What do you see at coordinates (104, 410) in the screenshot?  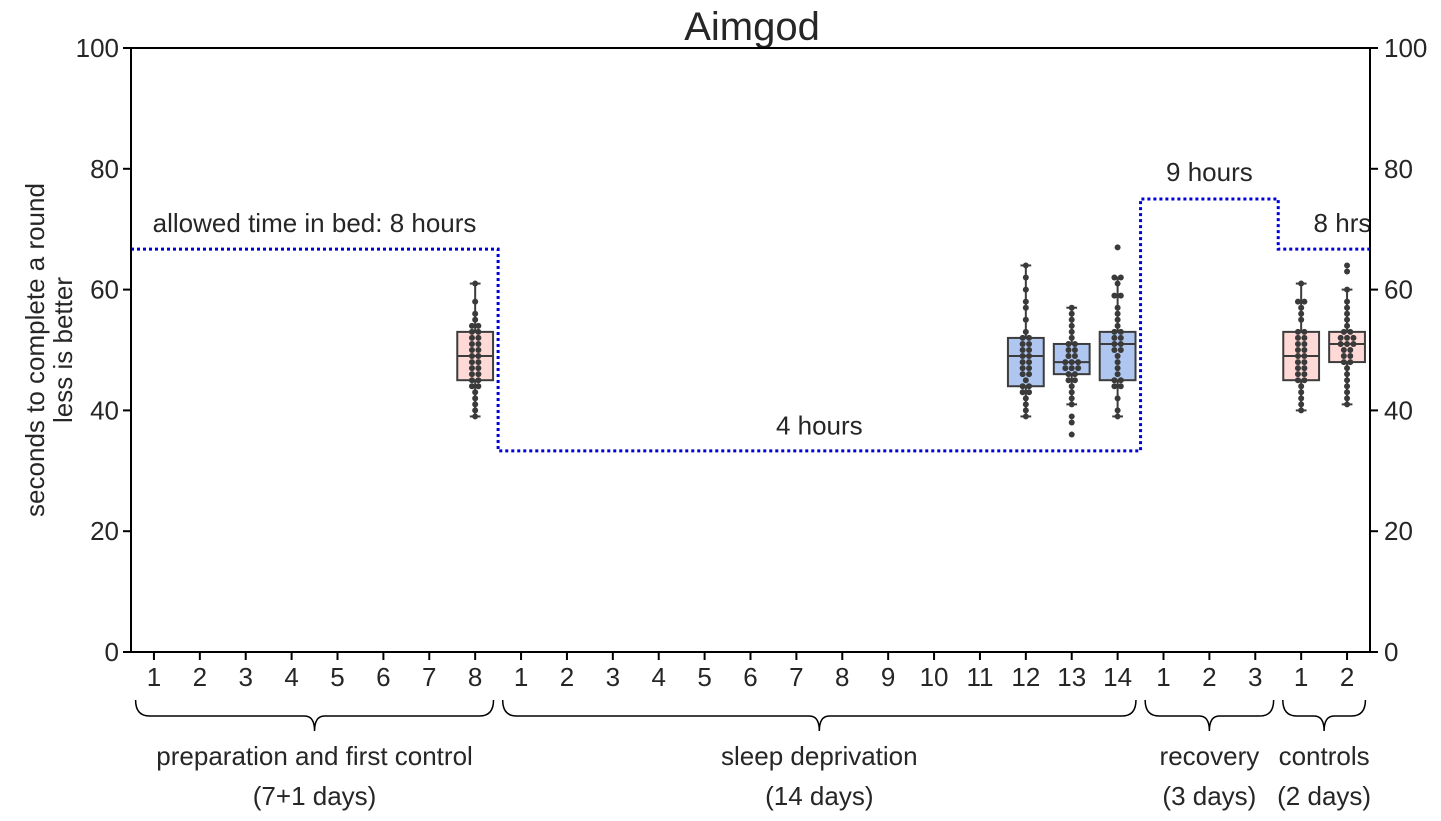 I see `y-tick-label-left: 40` at bounding box center [104, 410].